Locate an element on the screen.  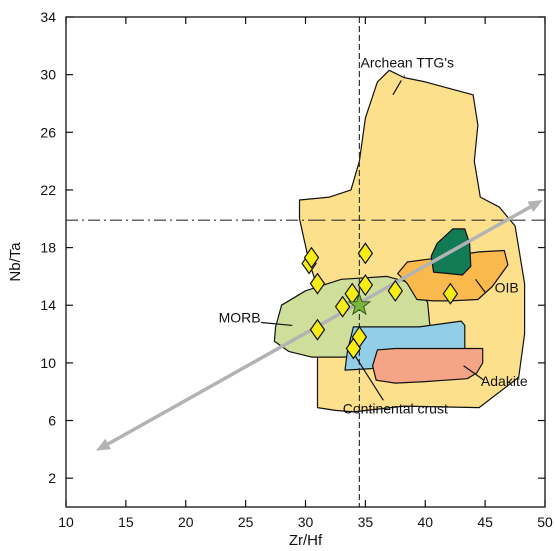
y-tick-label-30: 30 is located at coordinates (48, 75).